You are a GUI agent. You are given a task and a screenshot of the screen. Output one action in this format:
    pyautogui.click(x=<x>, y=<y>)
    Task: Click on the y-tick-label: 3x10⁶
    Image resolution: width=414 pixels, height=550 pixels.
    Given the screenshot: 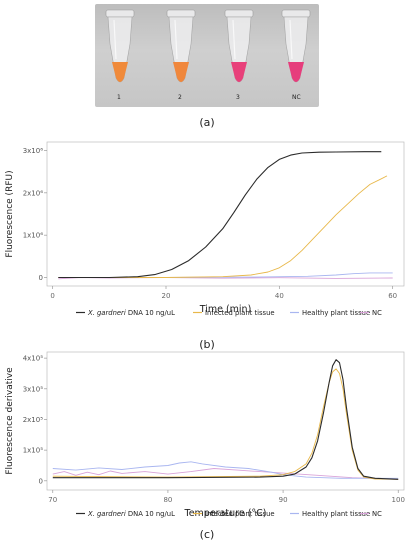 What is the action you would take?
    pyautogui.click(x=33, y=151)
    